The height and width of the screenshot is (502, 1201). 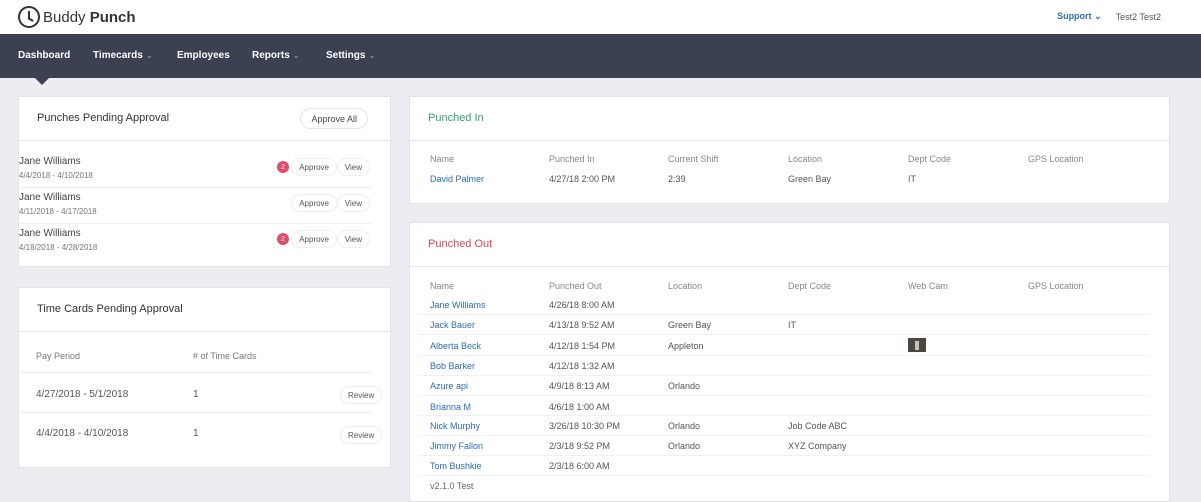 What do you see at coordinates (452, 486) in the screenshot?
I see `version-label: v2.1.0 Test` at bounding box center [452, 486].